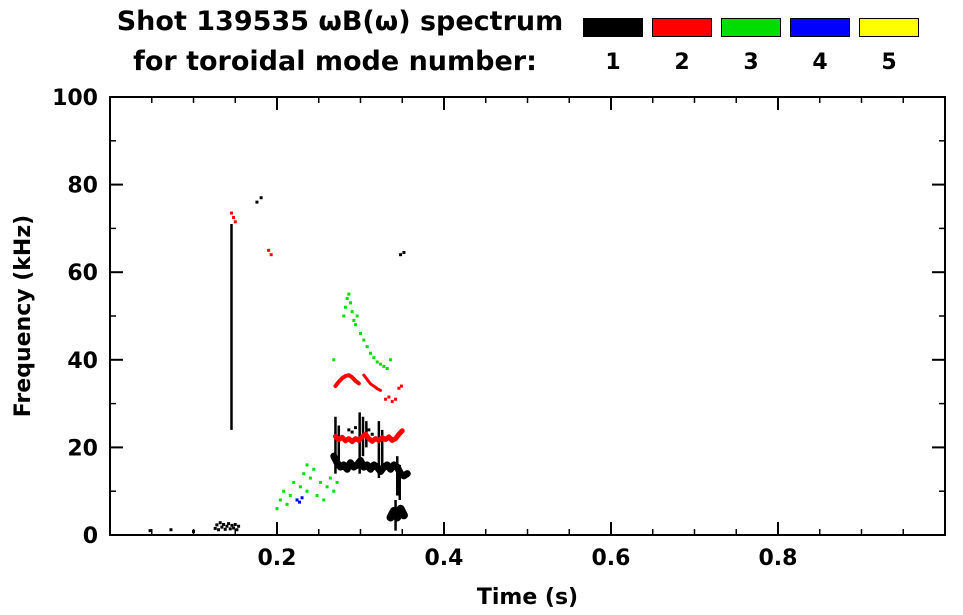  What do you see at coordinates (751, 62) in the screenshot?
I see `legend-label-3: 3` at bounding box center [751, 62].